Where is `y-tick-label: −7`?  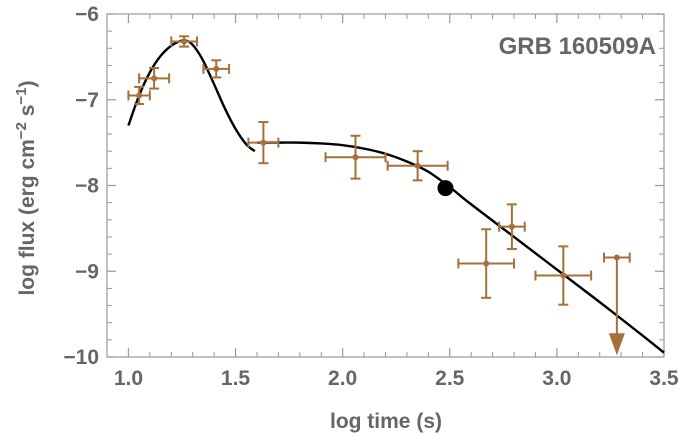 y-tick-label: −7 is located at coordinates (87, 100).